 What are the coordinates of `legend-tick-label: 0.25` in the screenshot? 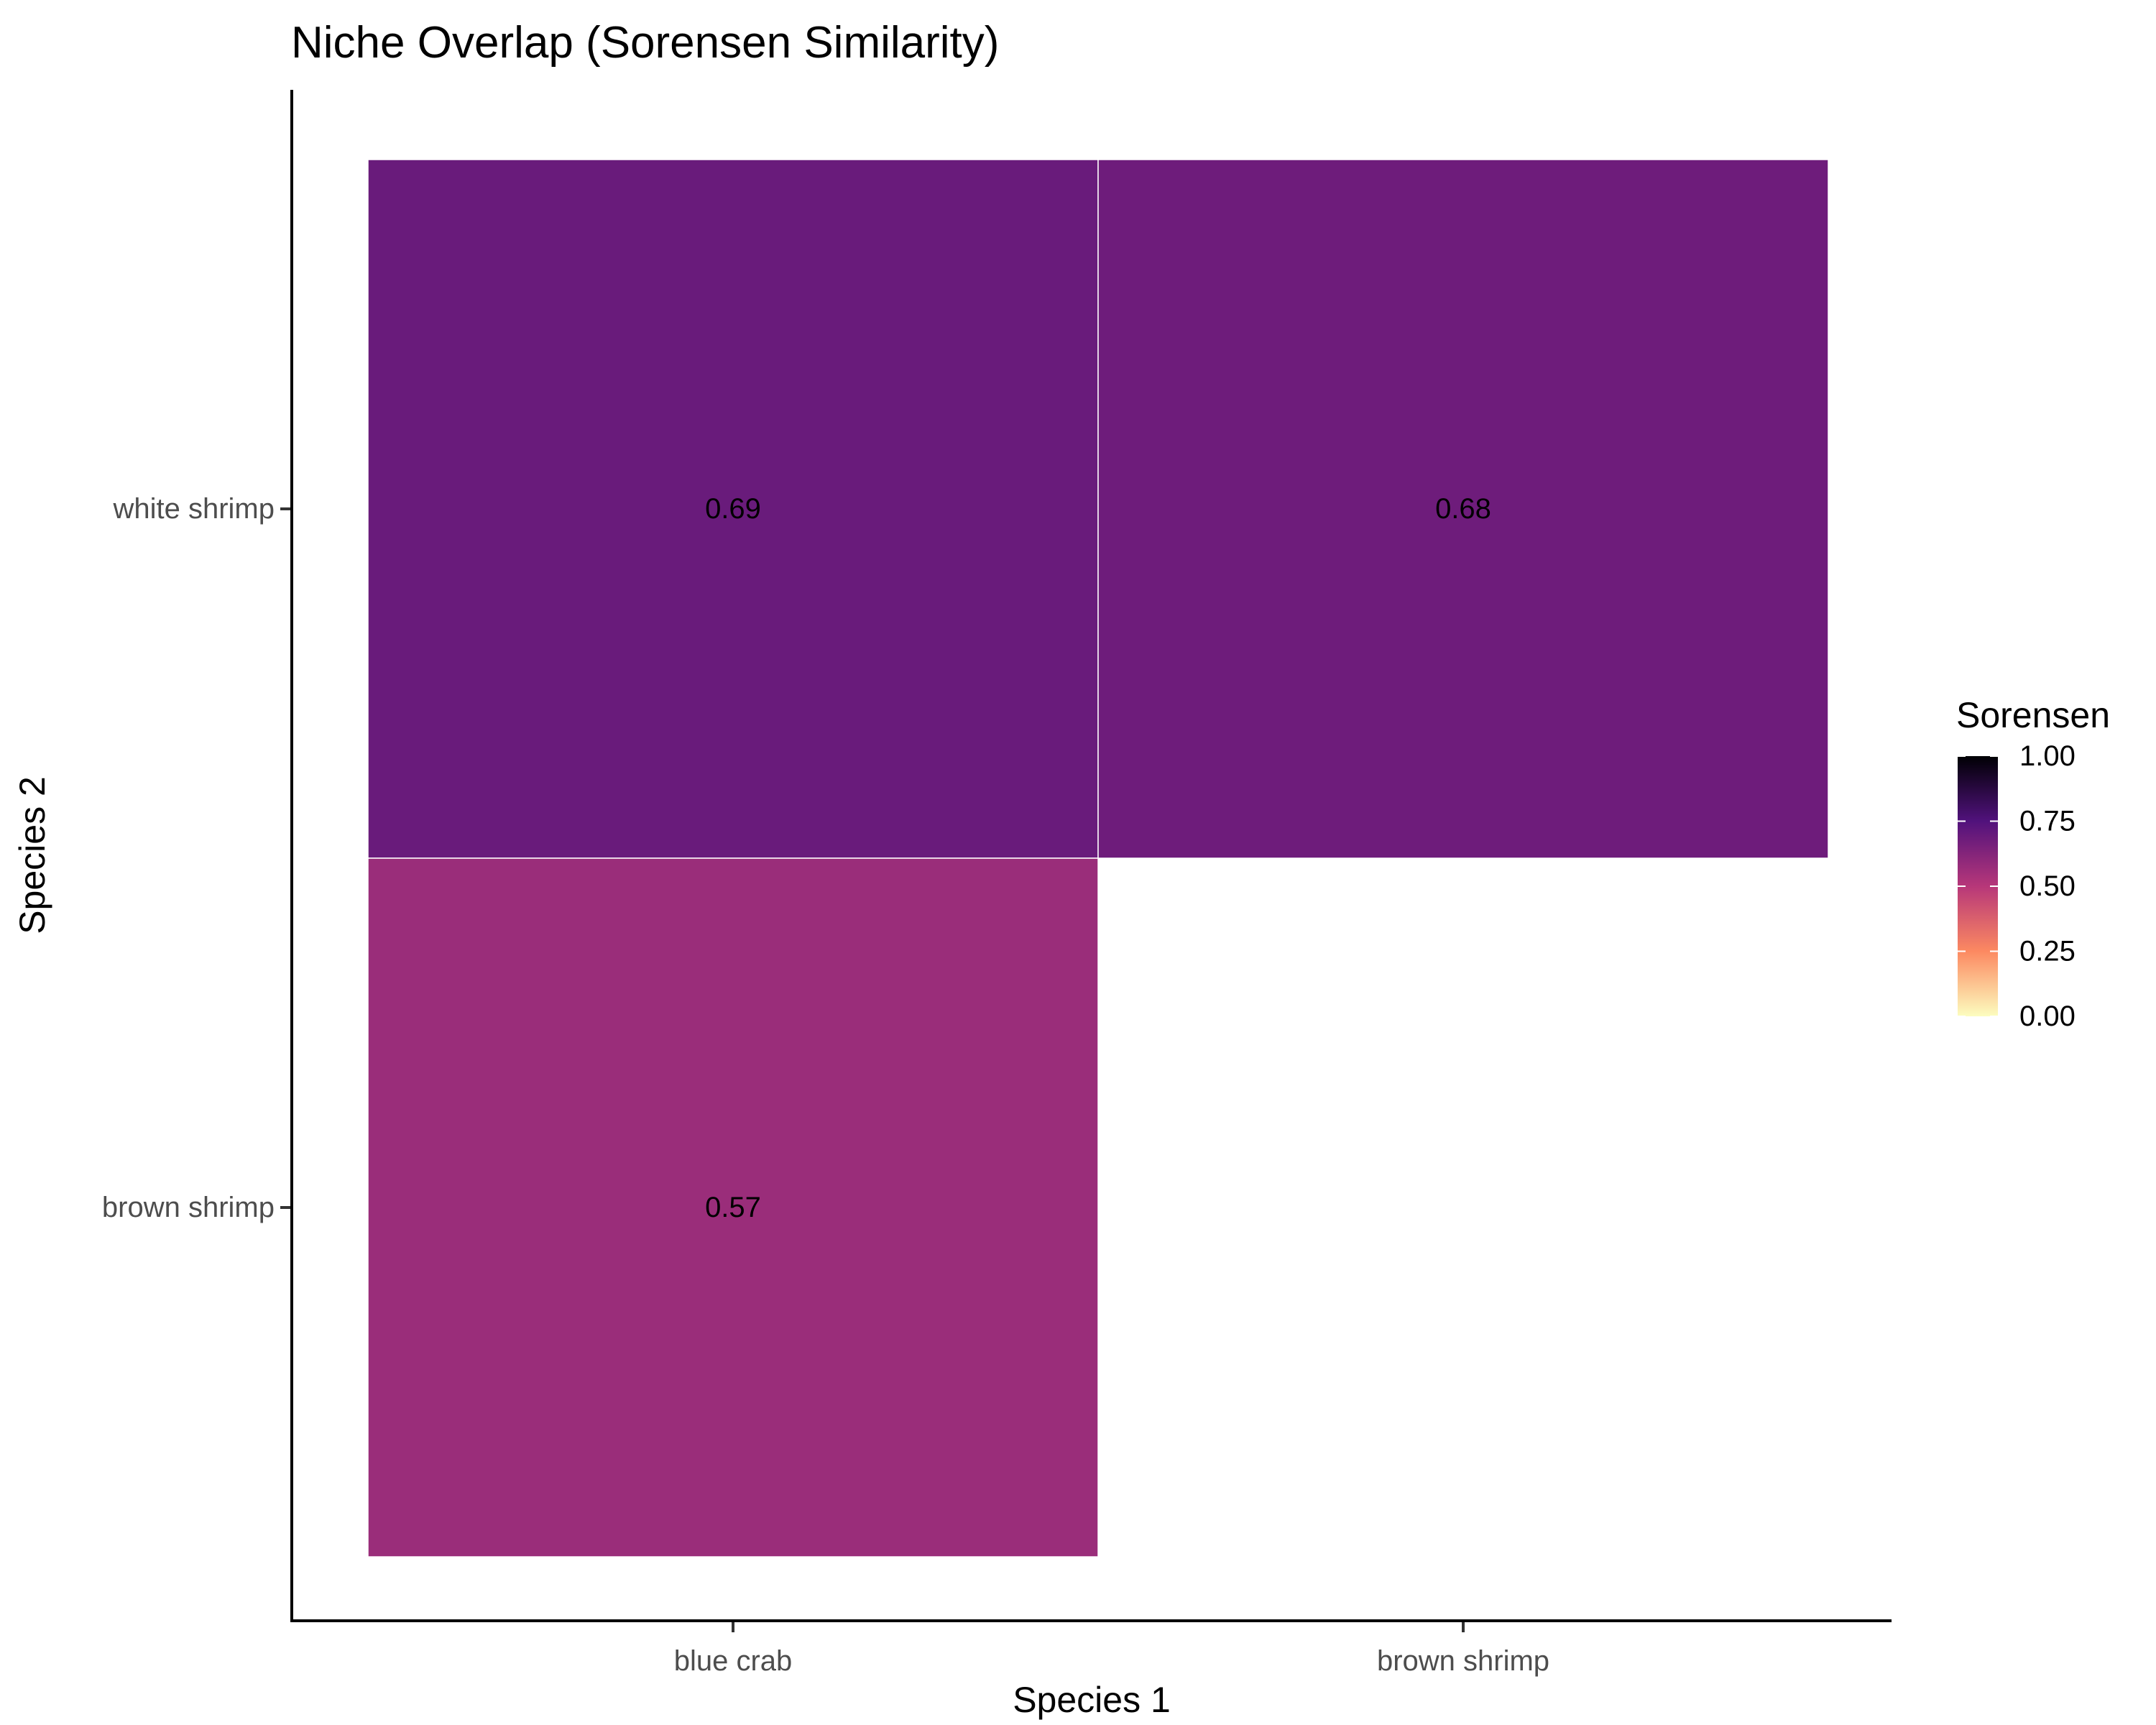 It's located at (2047, 951).